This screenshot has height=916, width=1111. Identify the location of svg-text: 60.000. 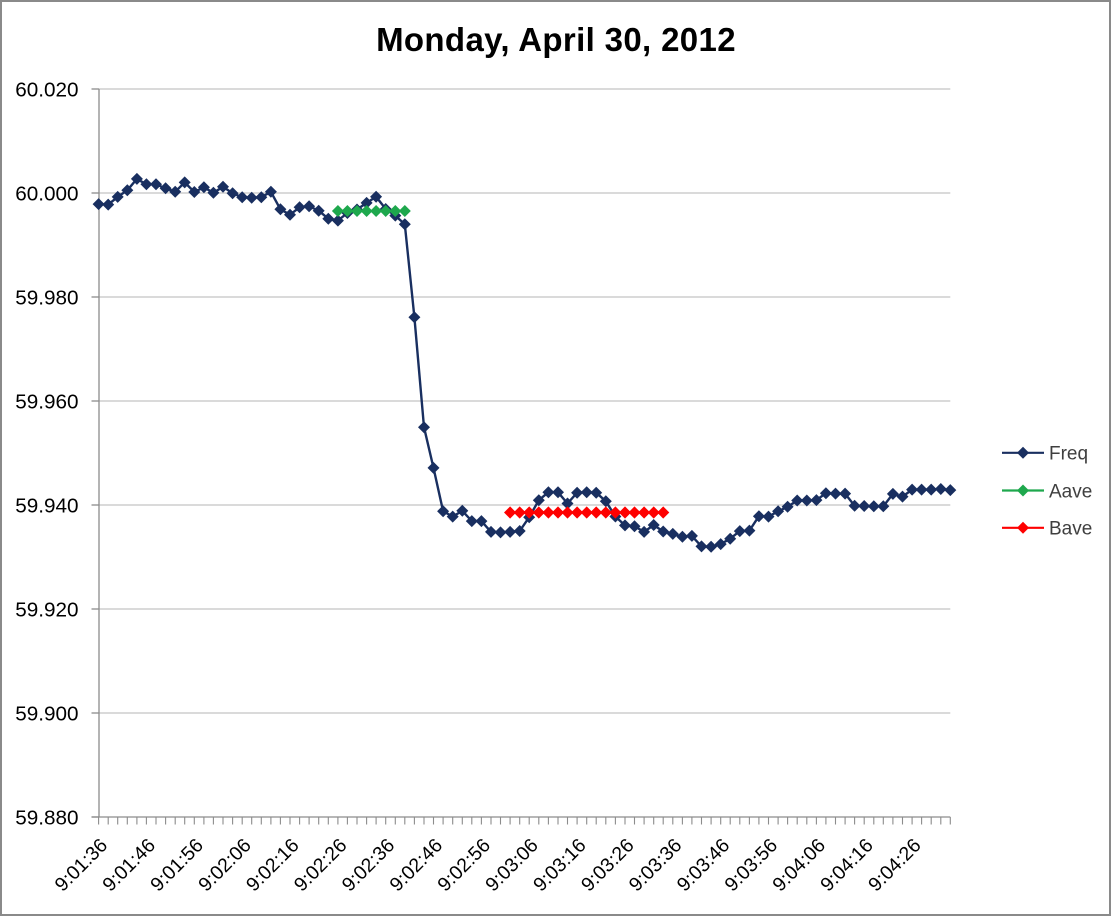
(46, 193).